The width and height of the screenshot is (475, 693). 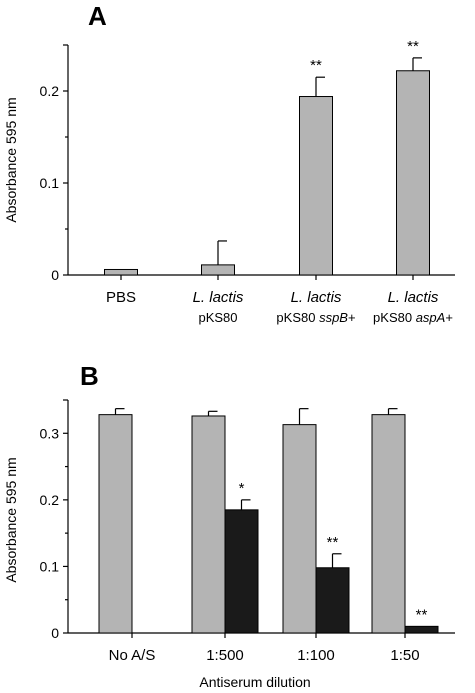 What do you see at coordinates (242, 488) in the screenshot?
I see `panel-b-significance-label: *` at bounding box center [242, 488].